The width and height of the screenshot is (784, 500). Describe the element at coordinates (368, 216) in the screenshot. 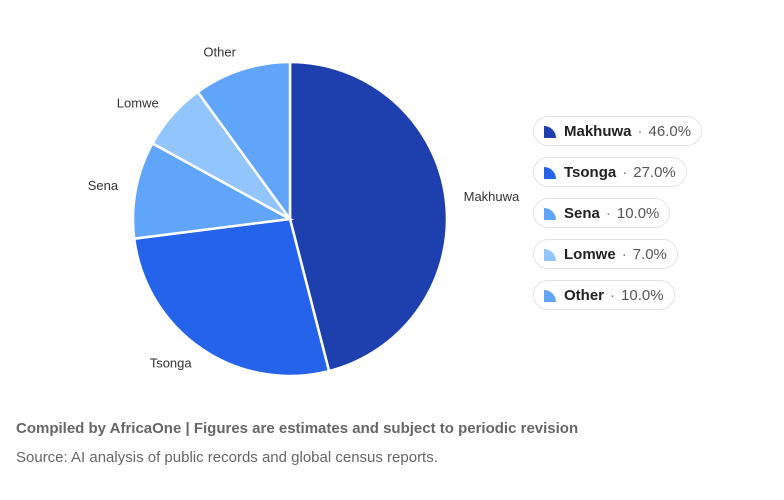

I see `pie-slice-makhuwa` at that location.